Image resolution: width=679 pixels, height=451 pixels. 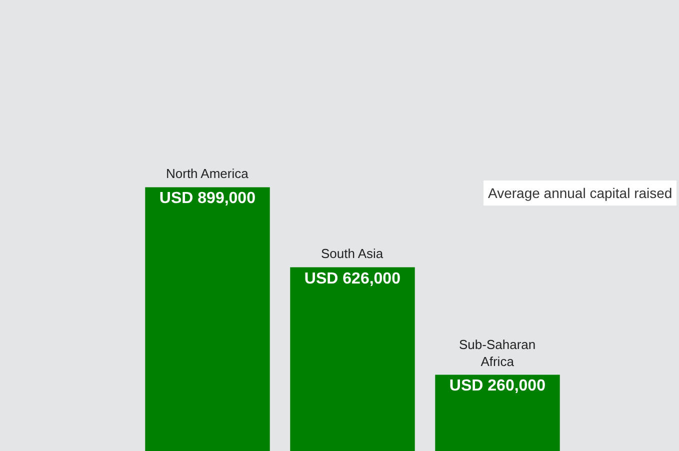 I want to click on x-tick-label: Sub-Saharan Africa, so click(x=497, y=353).